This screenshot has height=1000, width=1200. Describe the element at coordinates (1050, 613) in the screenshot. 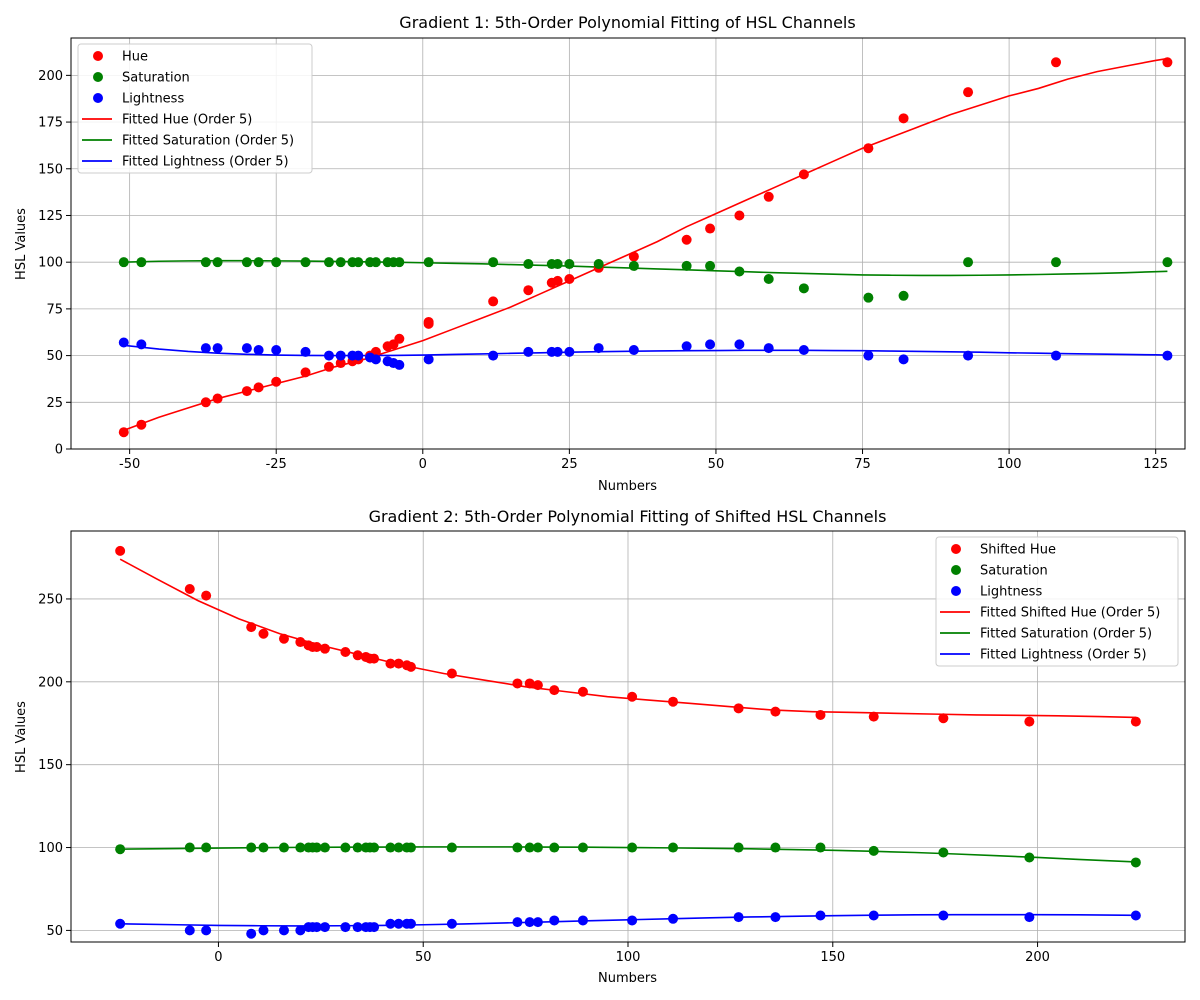

I see `legend-item-fitted-shifted-hue-order-5: Fitted Shifted Hue (Order 5)` at that location.